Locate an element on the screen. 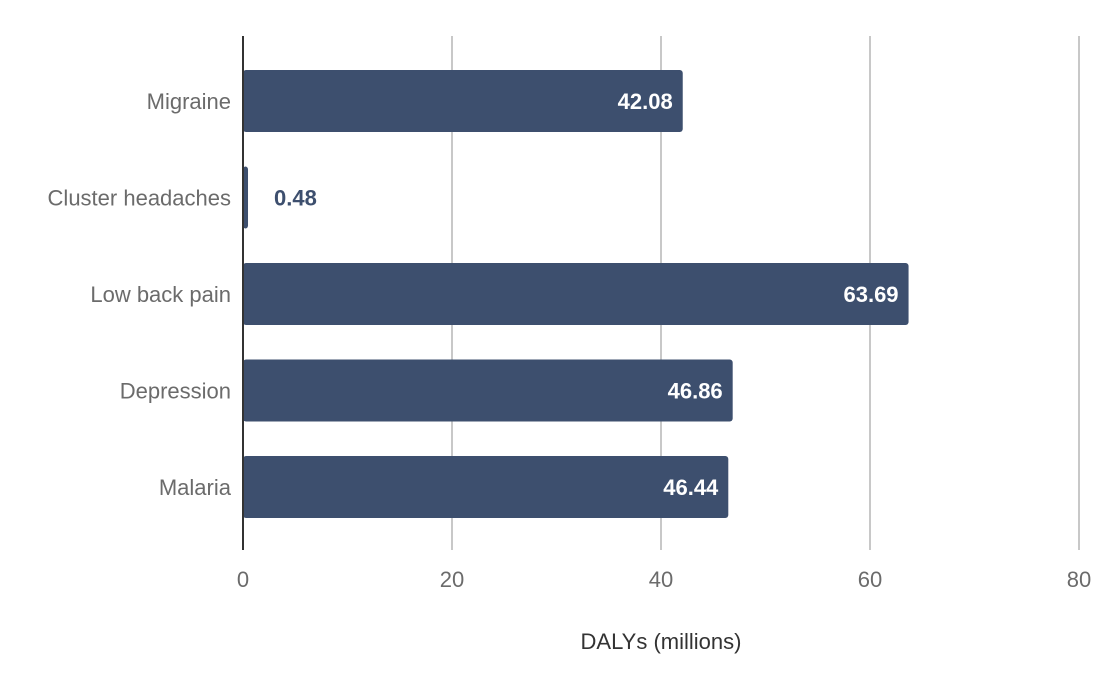  category-label: Depression is located at coordinates (175, 391).